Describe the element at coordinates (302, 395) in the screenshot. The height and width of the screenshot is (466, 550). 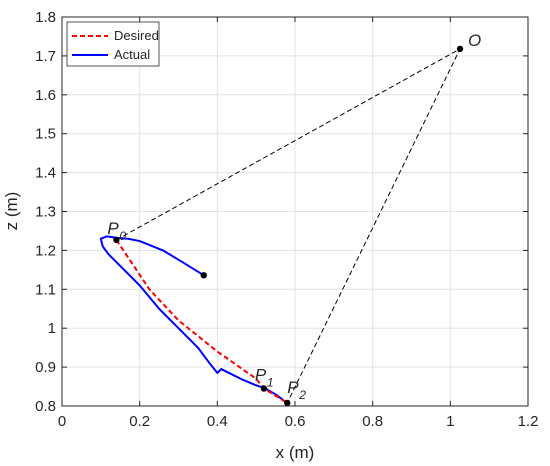
I see `point-subscript: 2` at that location.